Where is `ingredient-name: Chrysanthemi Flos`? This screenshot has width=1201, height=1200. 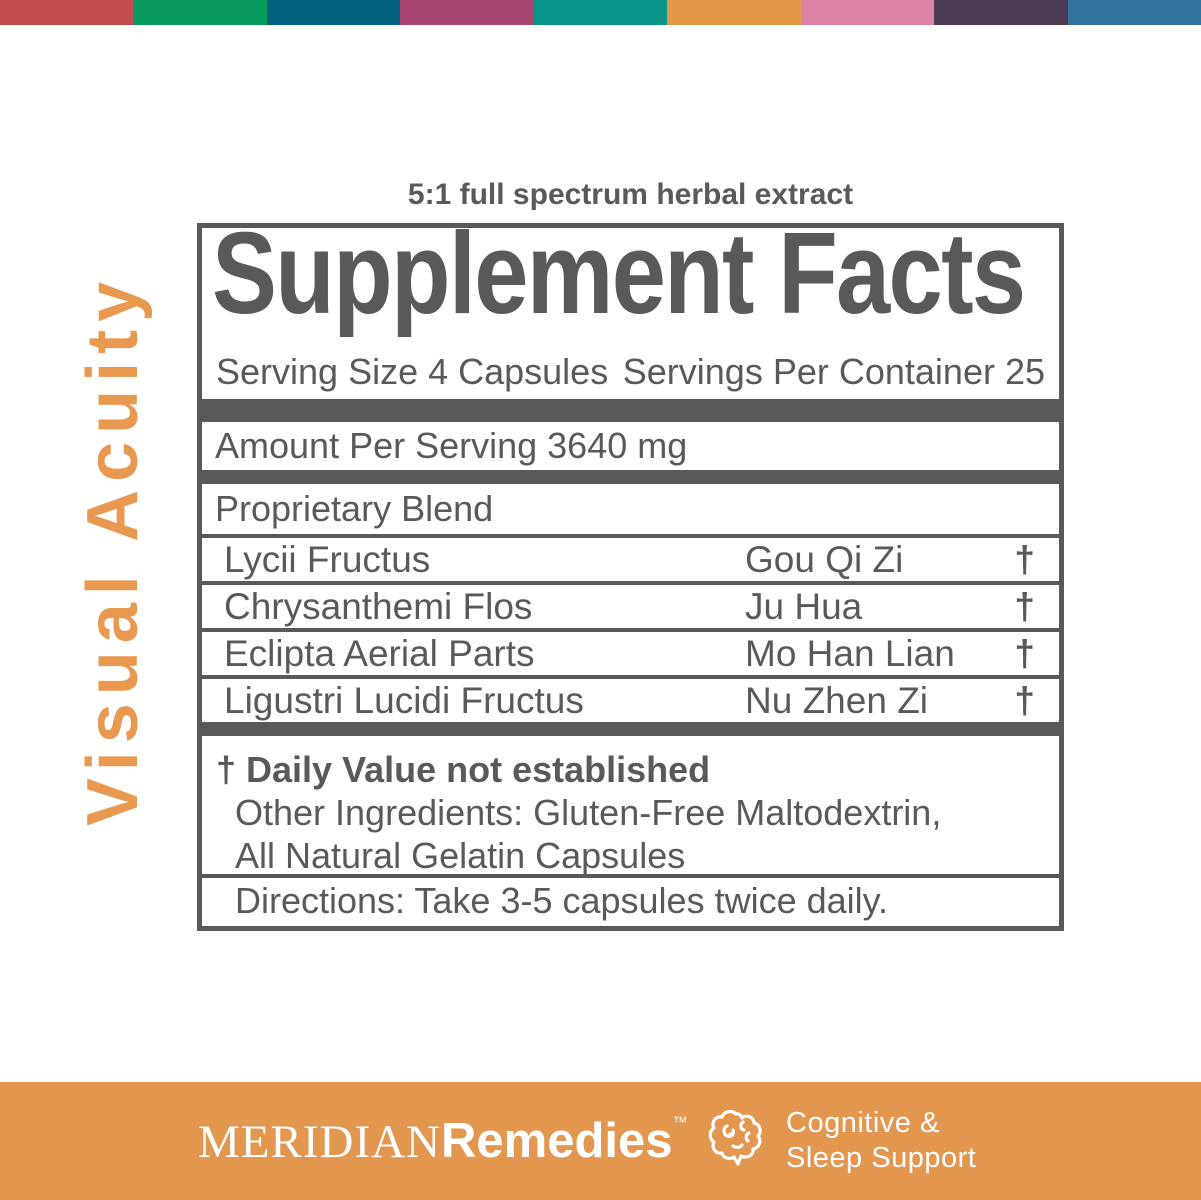 ingredient-name: Chrysanthemi Flos is located at coordinates (378, 606).